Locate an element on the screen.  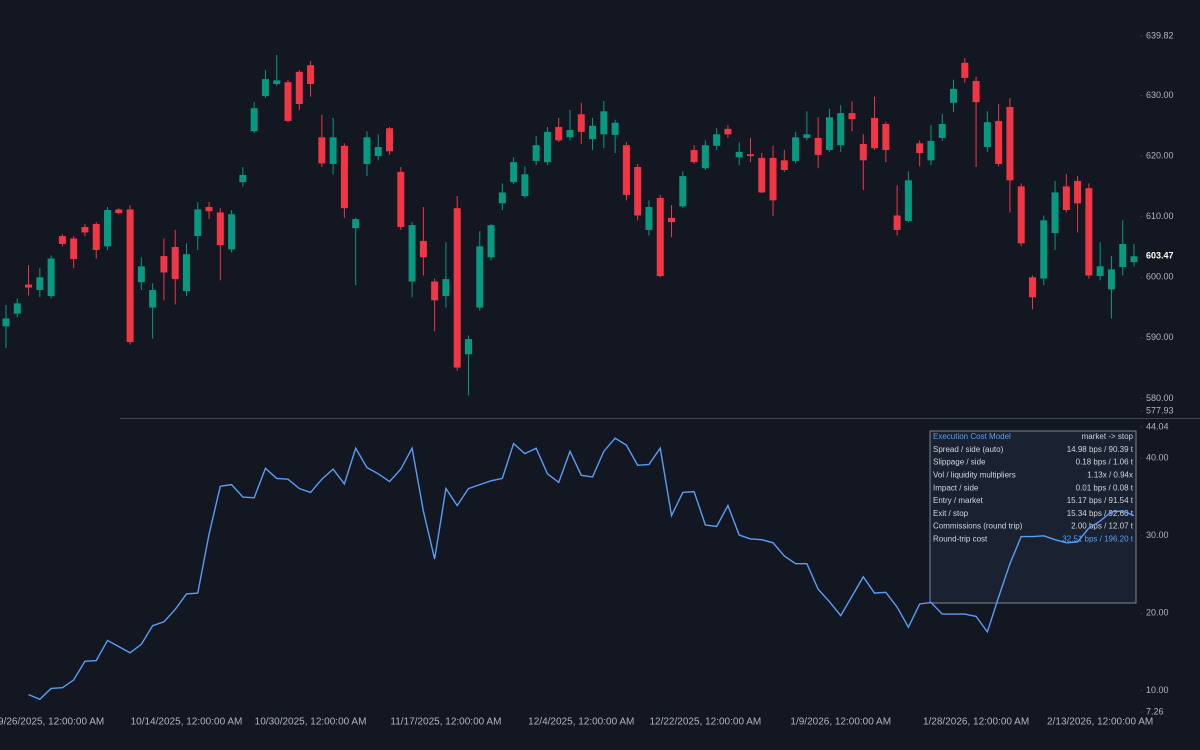
panel-row-value: 32.51 bps / 196.20 t is located at coordinates (1098, 539).